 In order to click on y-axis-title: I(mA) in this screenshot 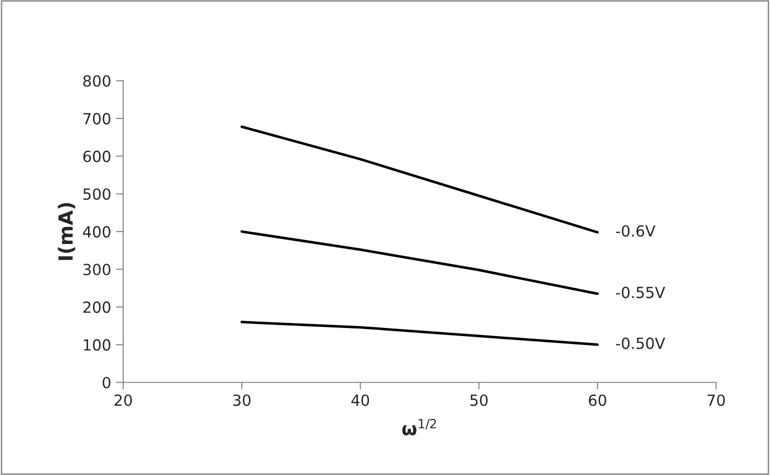, I will do `click(67, 231)`.